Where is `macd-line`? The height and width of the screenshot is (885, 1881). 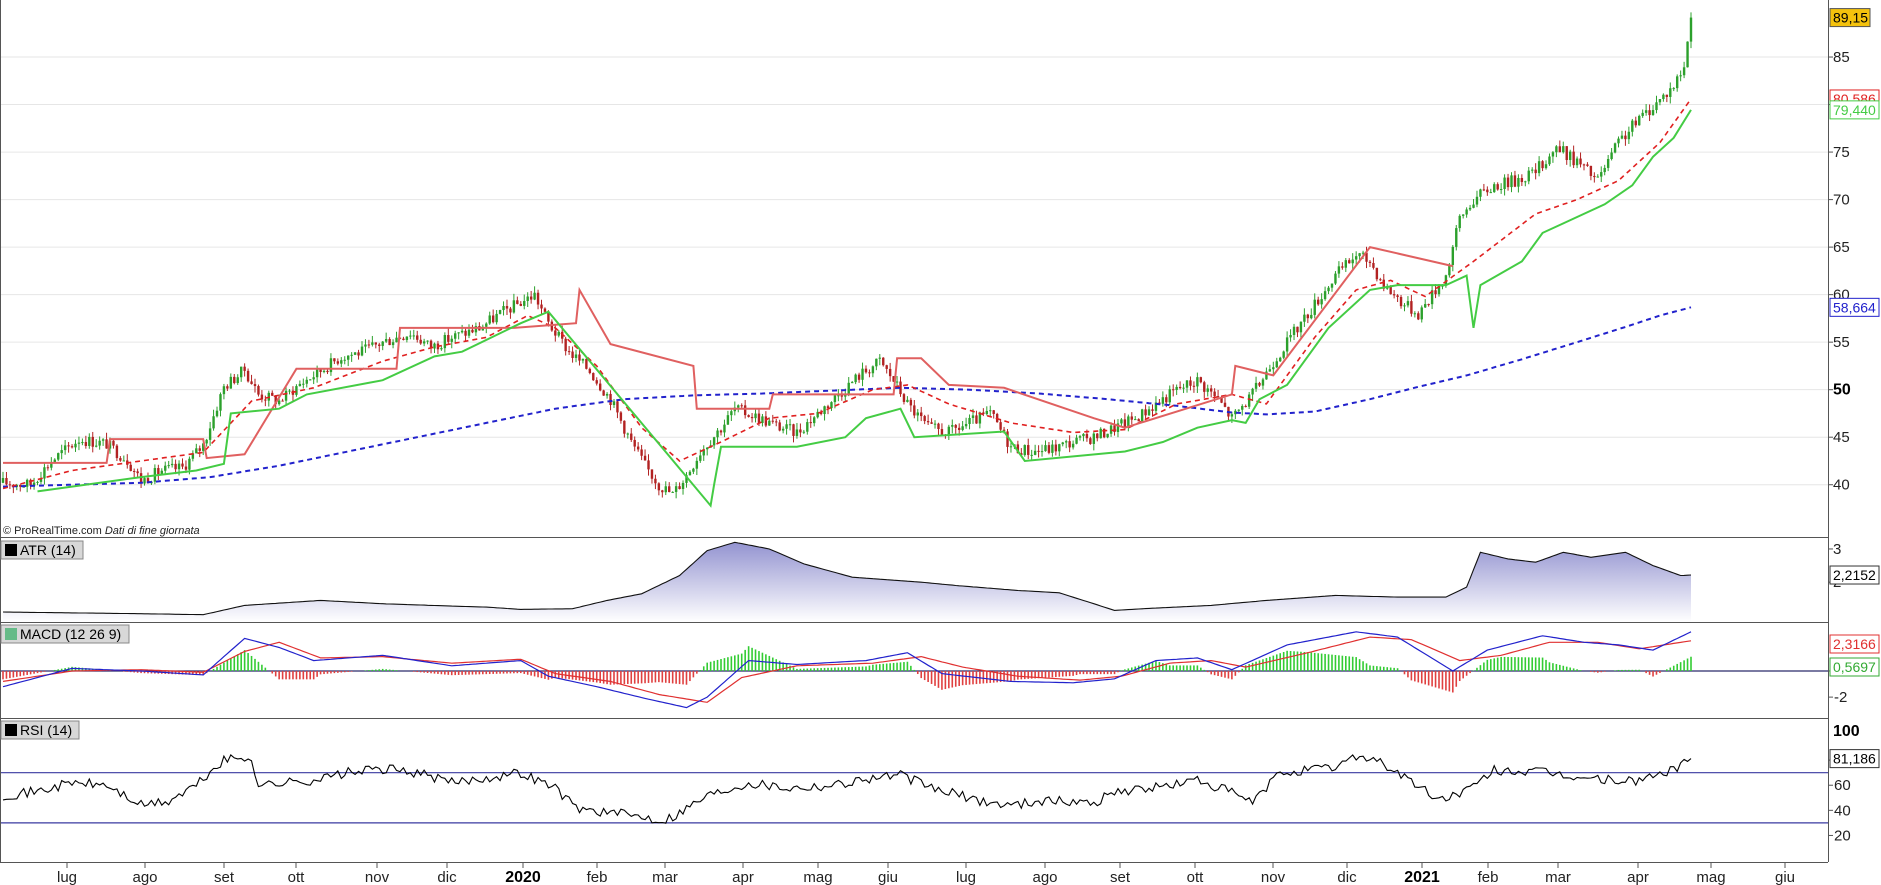
macd-line is located at coordinates (847, 670).